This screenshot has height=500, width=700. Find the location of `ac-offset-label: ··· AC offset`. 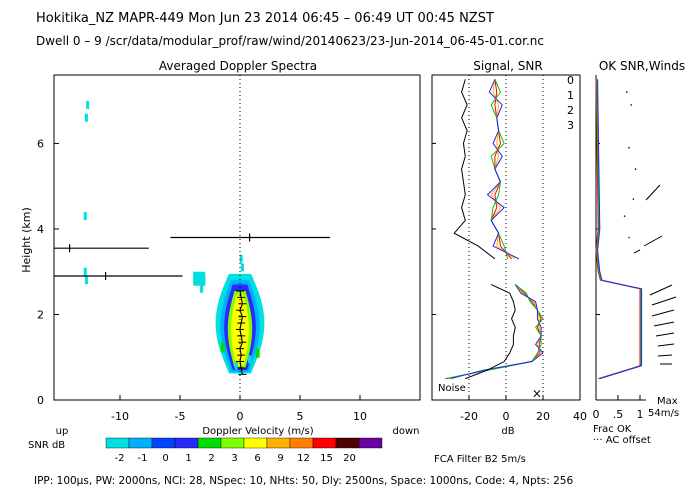

ac-offset-label: ··· AC offset is located at coordinates (622, 440).